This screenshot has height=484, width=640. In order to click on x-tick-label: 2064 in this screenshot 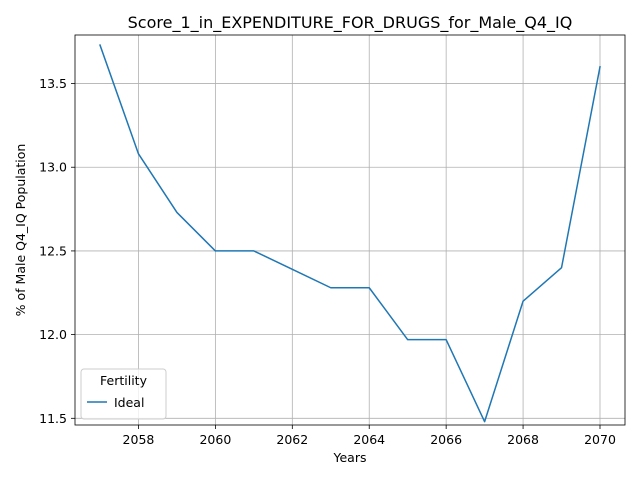, I will do `click(369, 439)`.